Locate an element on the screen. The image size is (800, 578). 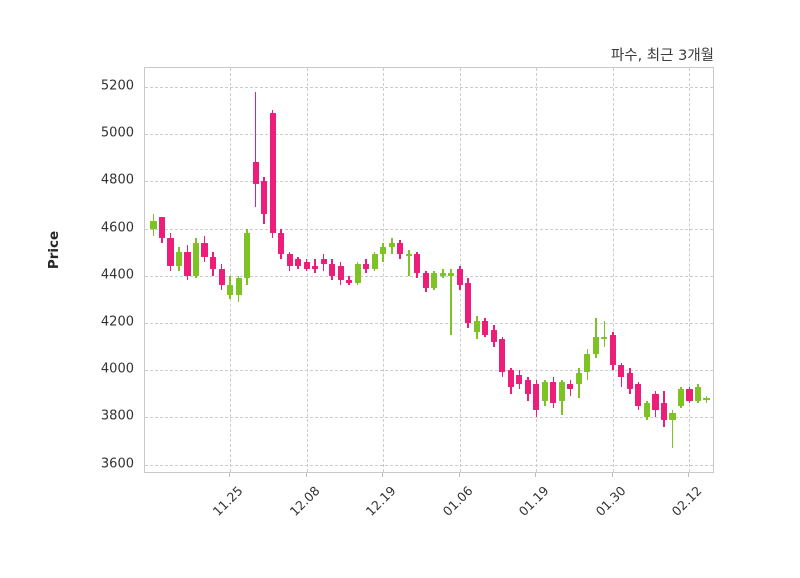
y-tick-label: 4200 is located at coordinates (117, 322).